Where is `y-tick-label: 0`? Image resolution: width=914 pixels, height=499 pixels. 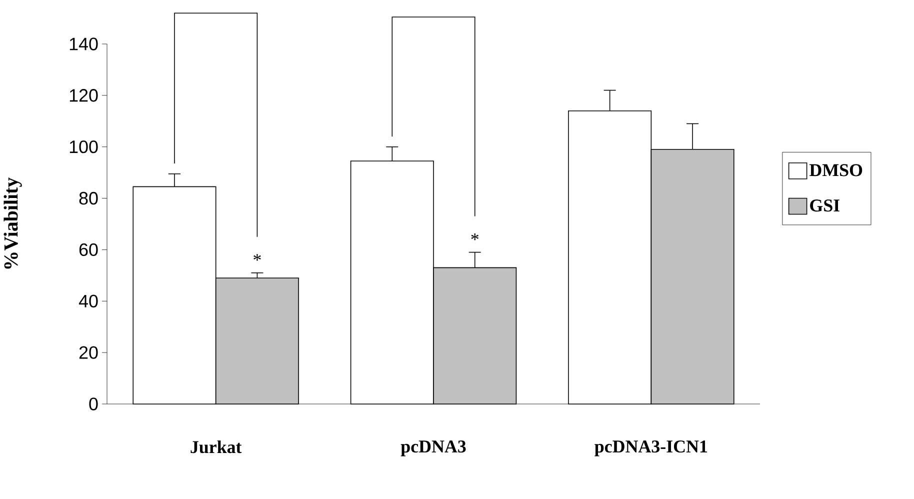 y-tick-label: 0 is located at coordinates (93, 404).